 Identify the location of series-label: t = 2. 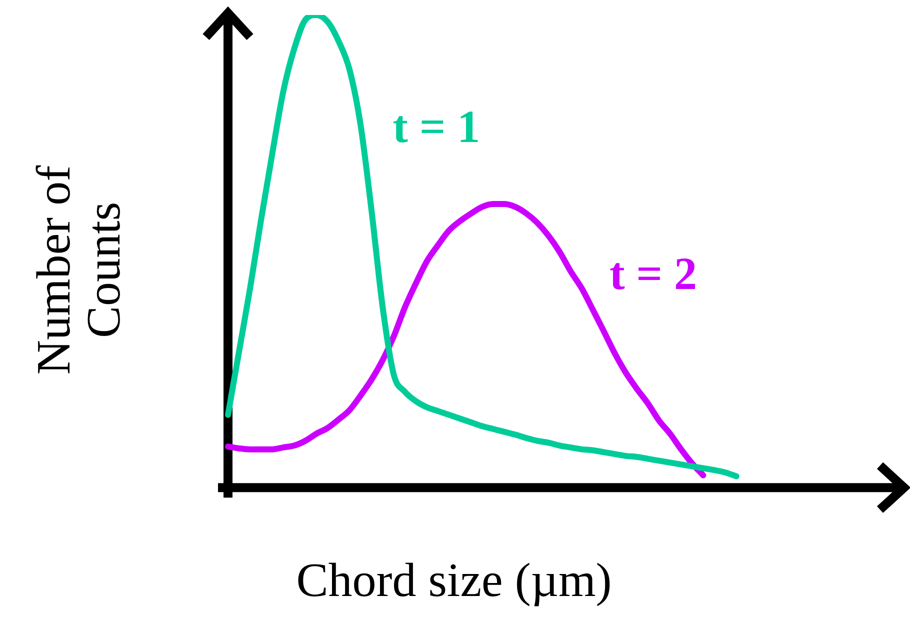
(653, 273).